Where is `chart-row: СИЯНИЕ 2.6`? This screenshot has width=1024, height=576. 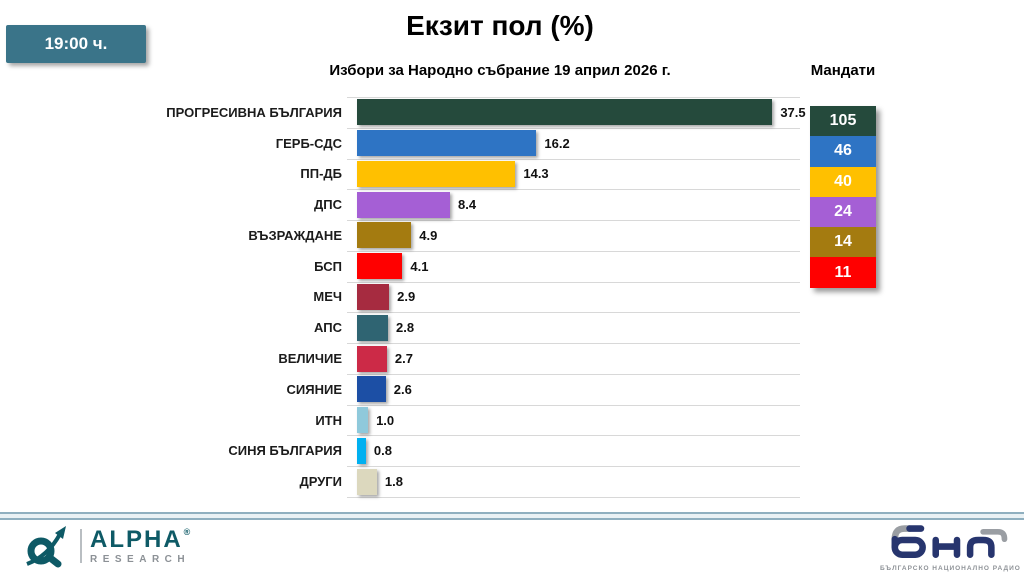
chart-row: СИЯНИЕ 2.6 is located at coordinates (405, 390).